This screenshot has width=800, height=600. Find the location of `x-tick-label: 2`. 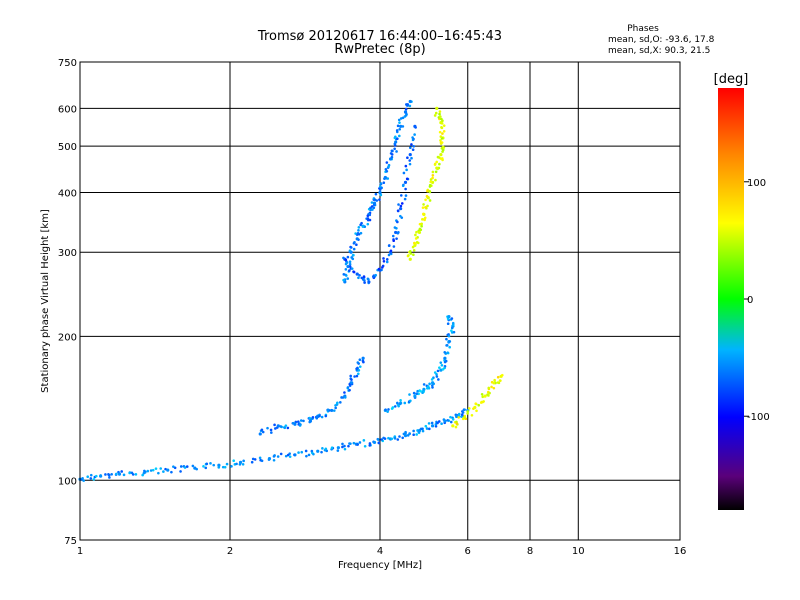

x-tick-label: 2 is located at coordinates (230, 551).